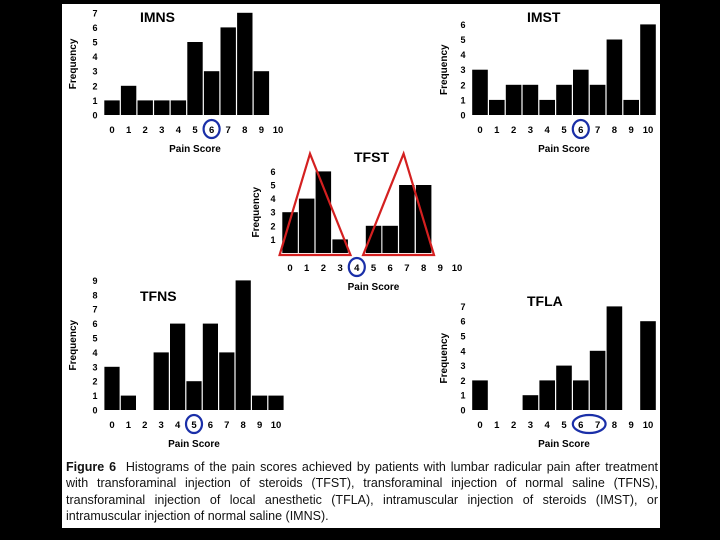  I want to click on tfla-xtick-label: 9, so click(631, 425).